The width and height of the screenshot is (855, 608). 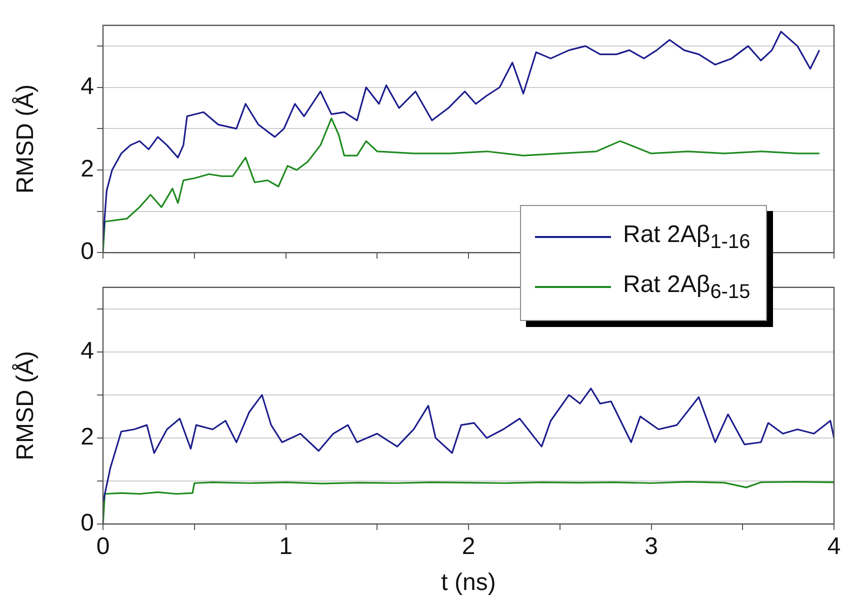 I want to click on legend-label: Rat 2Aβ$_{6-15}$, so click(x=686, y=287).